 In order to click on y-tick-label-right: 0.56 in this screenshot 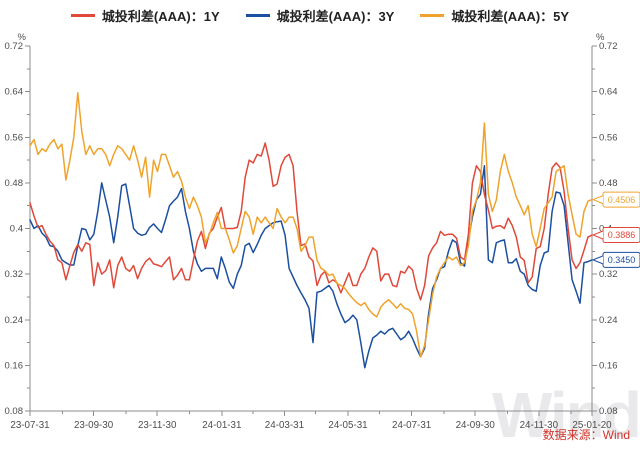, I will do `click(608, 137)`.